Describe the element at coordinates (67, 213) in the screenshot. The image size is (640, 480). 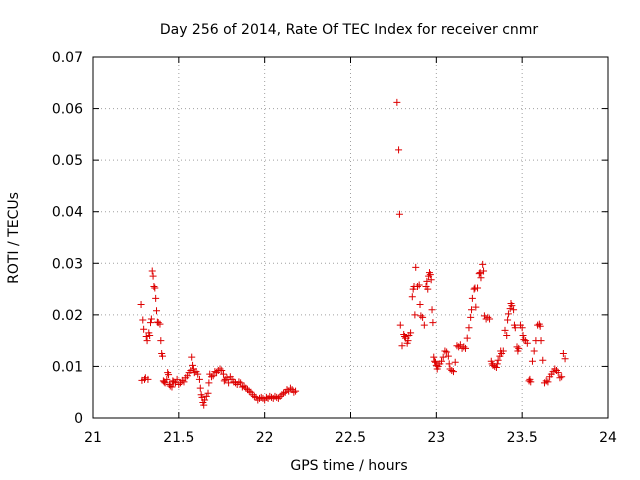
I see `y-tick-label: 0.04` at that location.